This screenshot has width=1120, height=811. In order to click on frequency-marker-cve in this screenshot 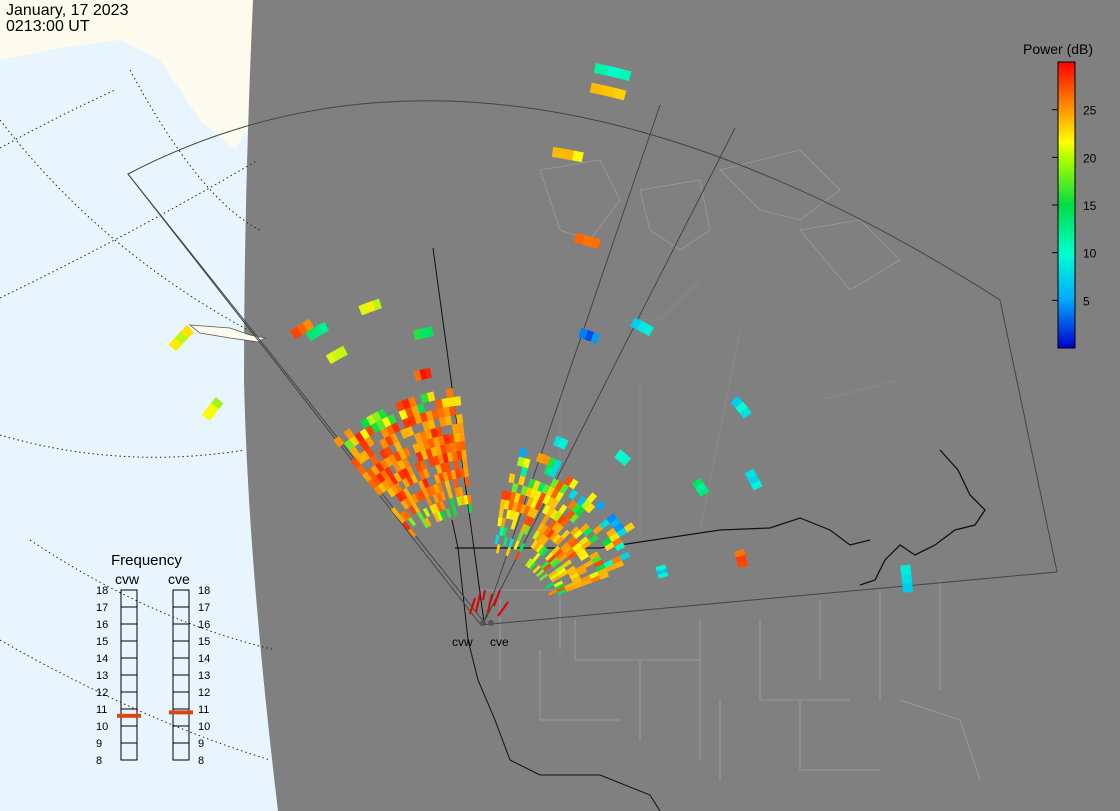, I will do `click(181, 712)`.